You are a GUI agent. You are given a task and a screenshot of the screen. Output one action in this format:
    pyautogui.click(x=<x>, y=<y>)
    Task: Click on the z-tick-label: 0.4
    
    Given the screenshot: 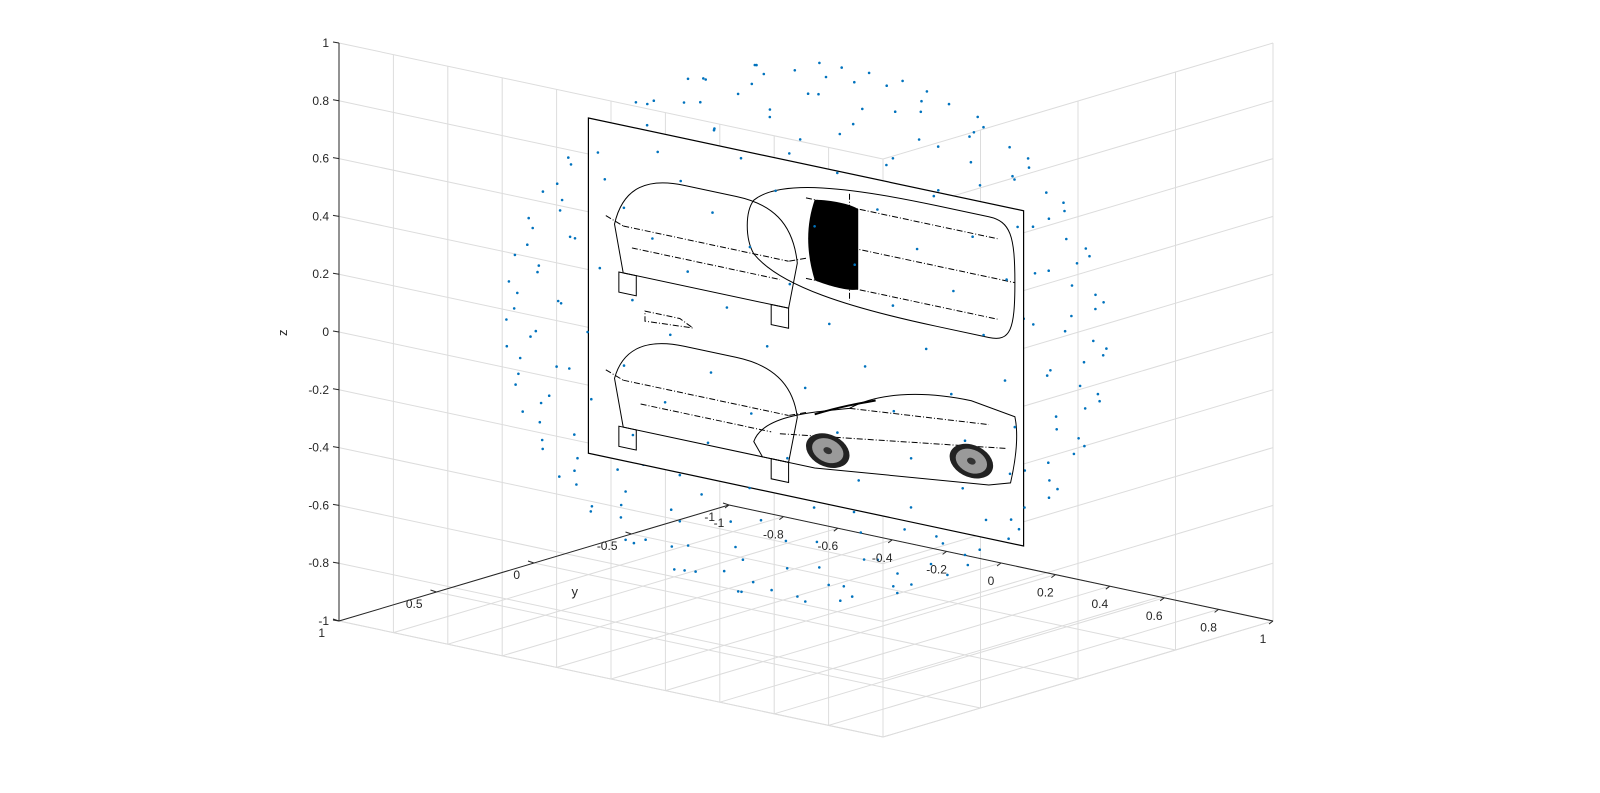 What is the action you would take?
    pyautogui.click(x=320, y=216)
    